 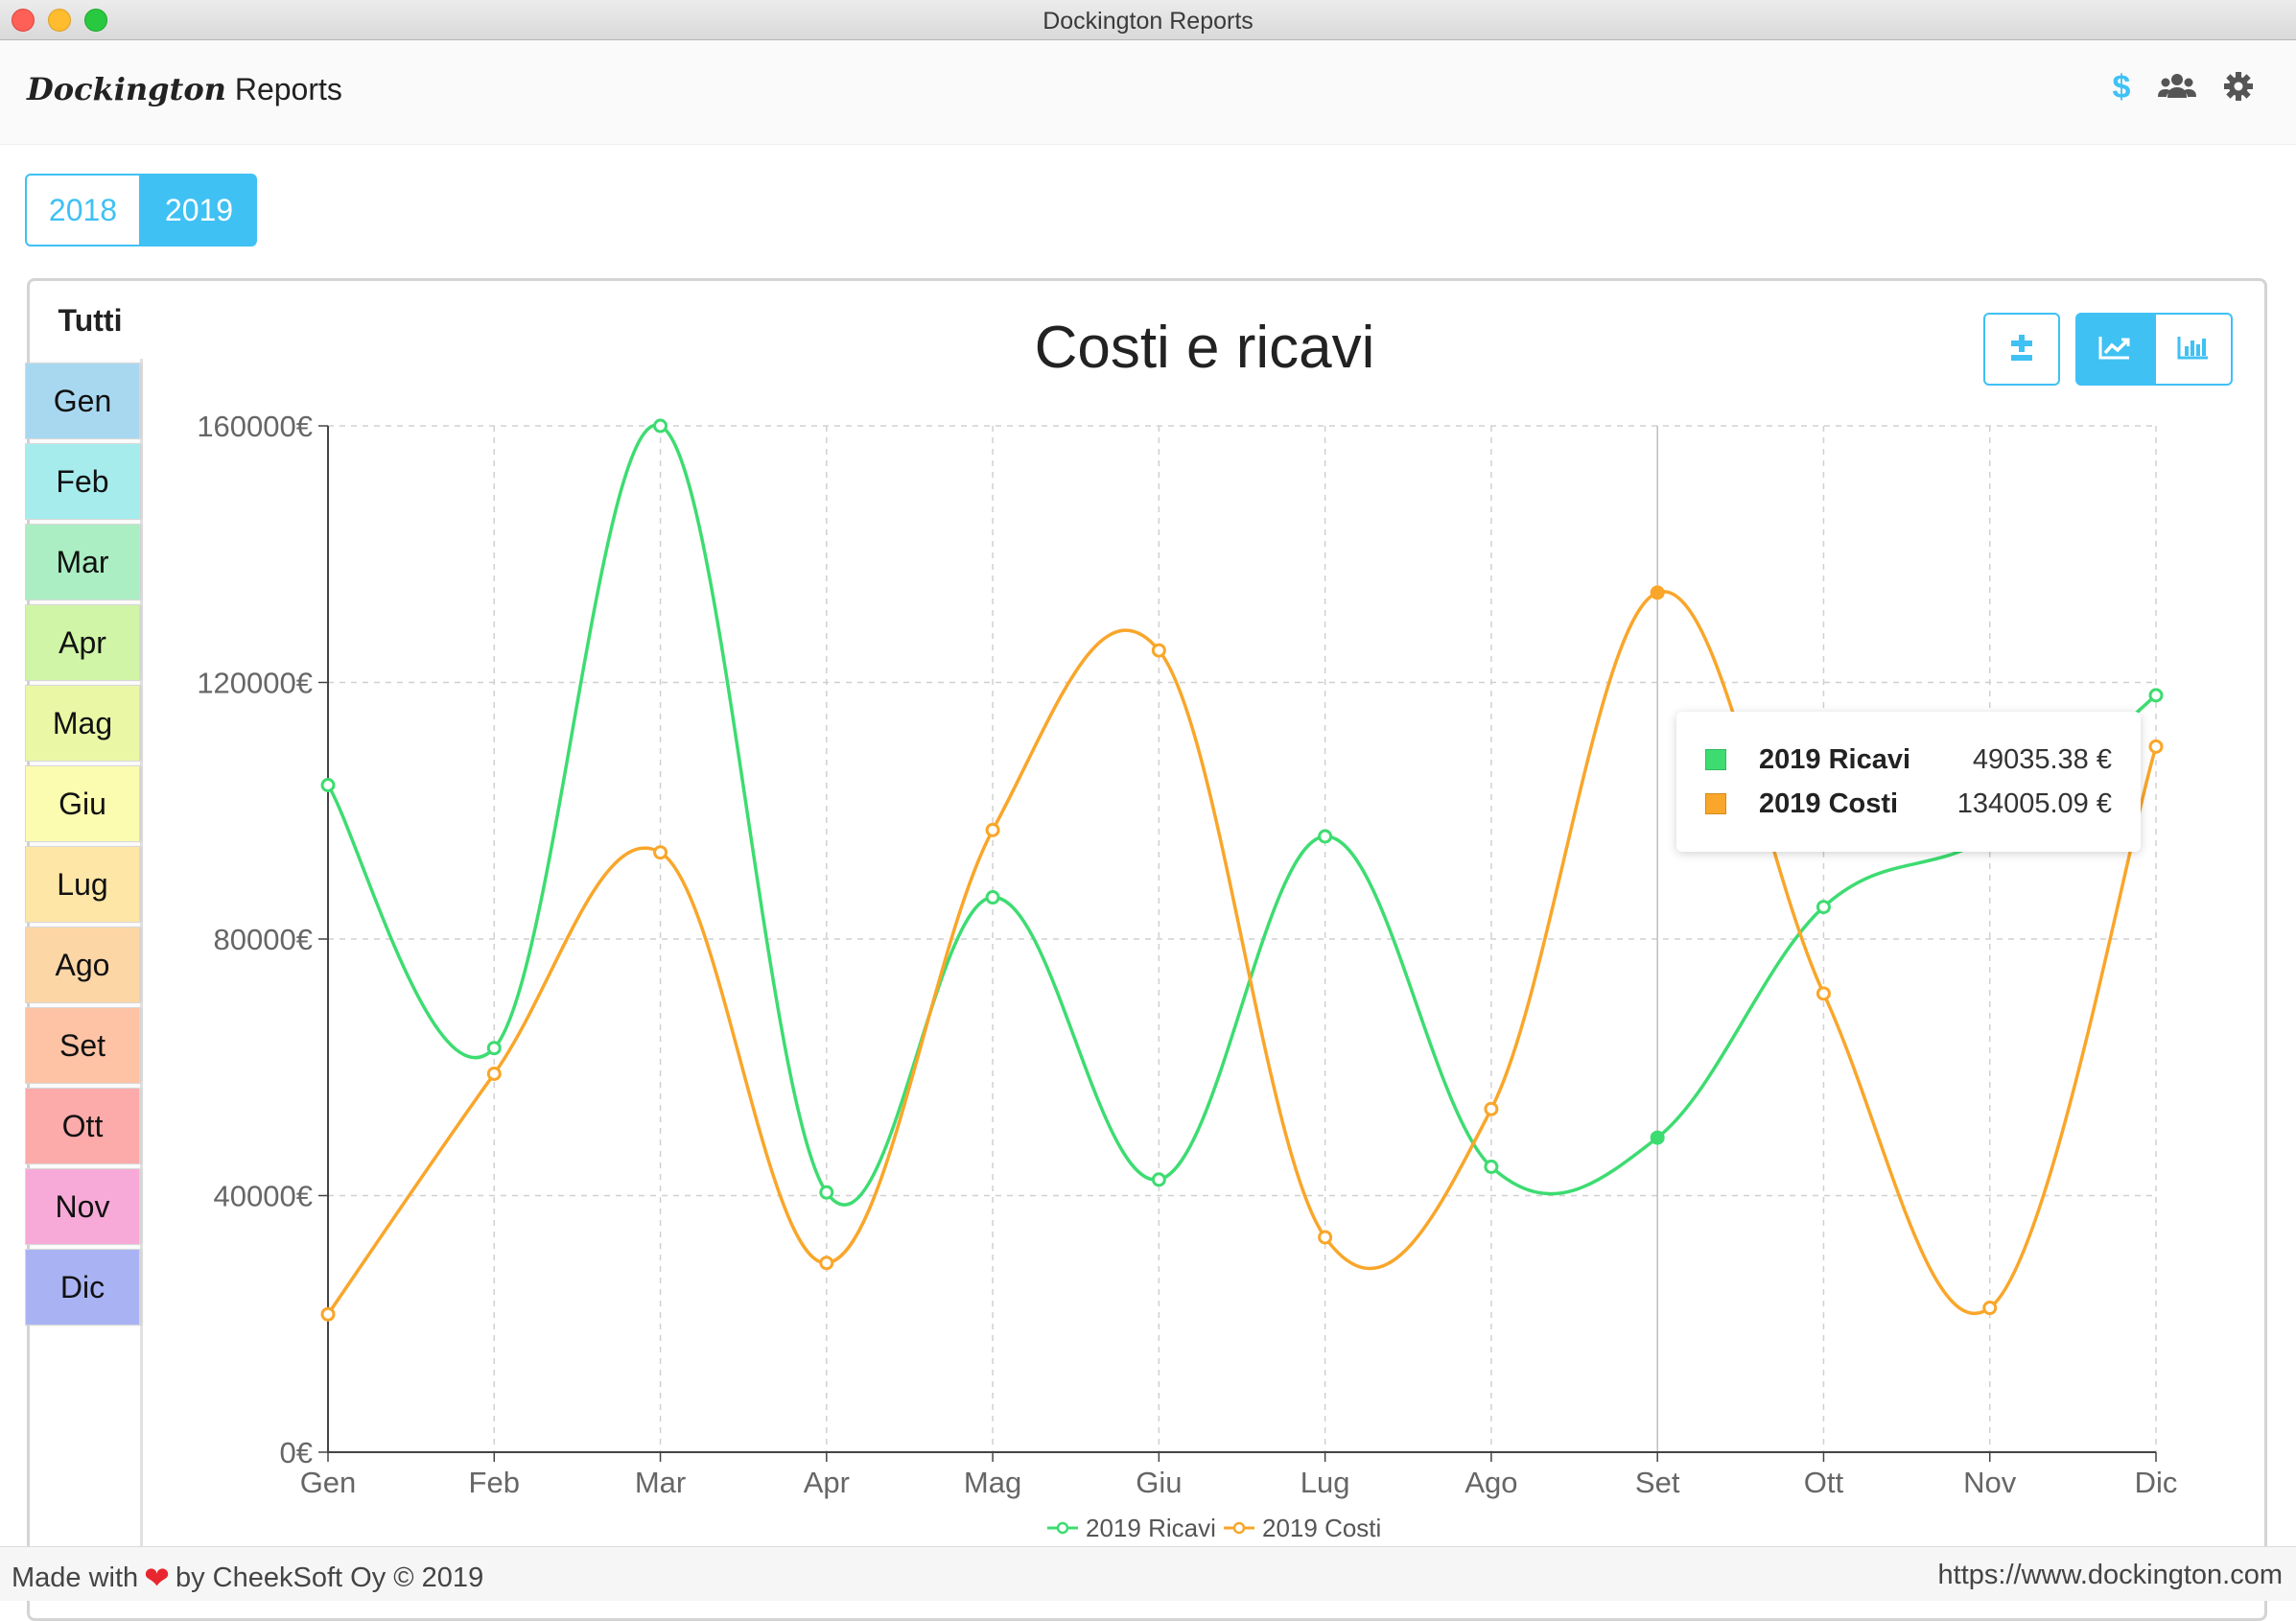 I want to click on tooltip-row-ricavi: 2019 Ricavi 49035.38 €, so click(x=1908, y=759).